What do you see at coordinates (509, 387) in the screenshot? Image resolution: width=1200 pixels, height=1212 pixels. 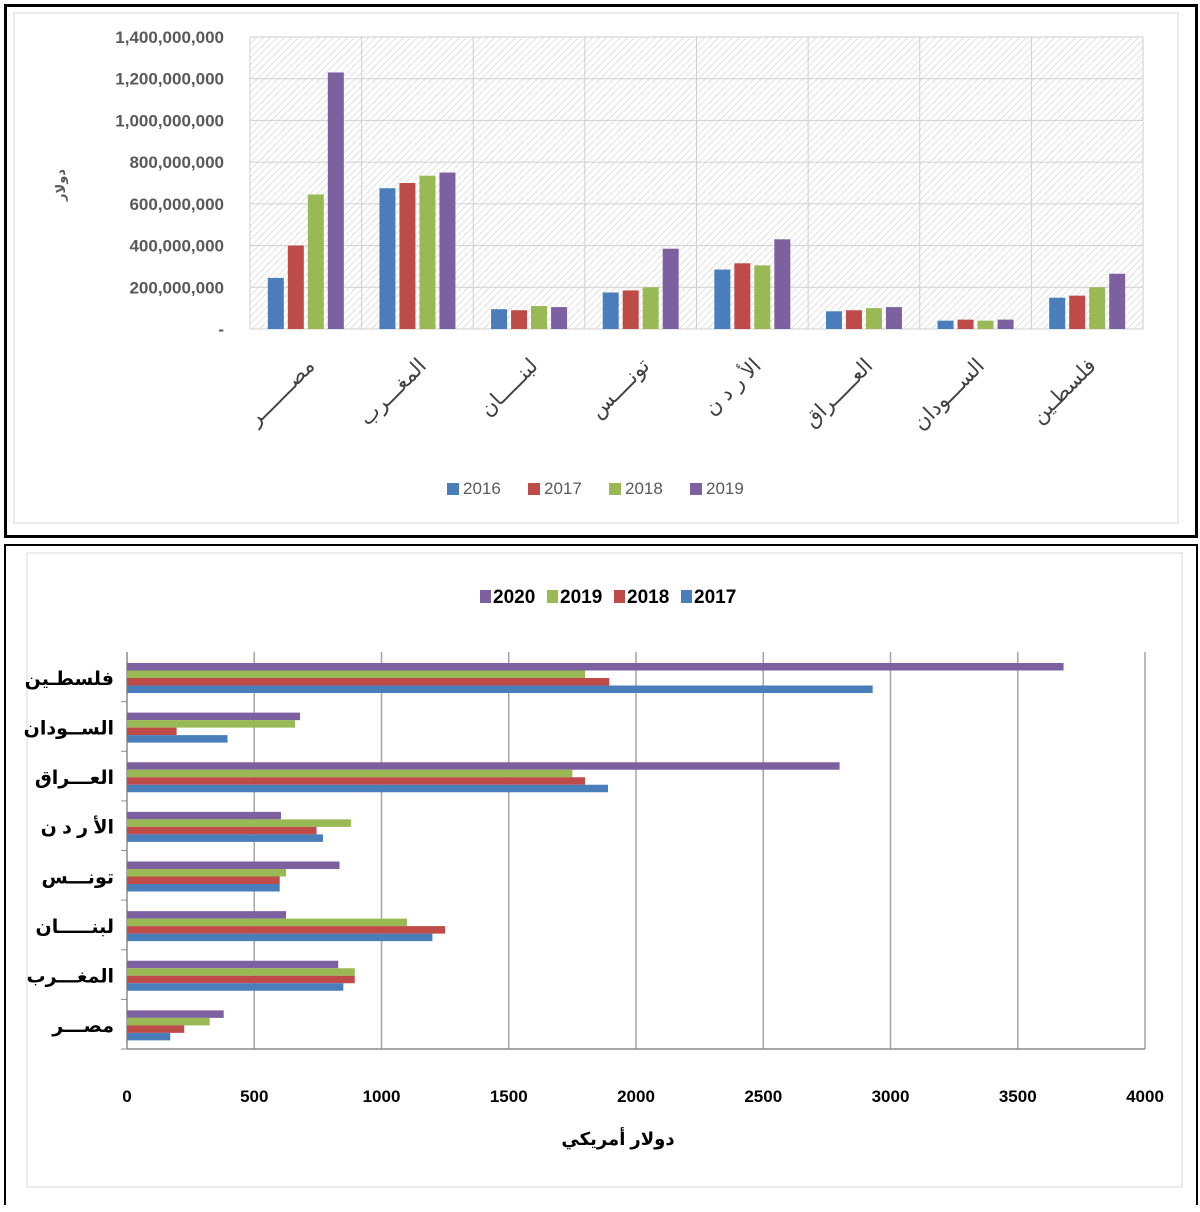 I see `x-category-label: لبنـــــان` at bounding box center [509, 387].